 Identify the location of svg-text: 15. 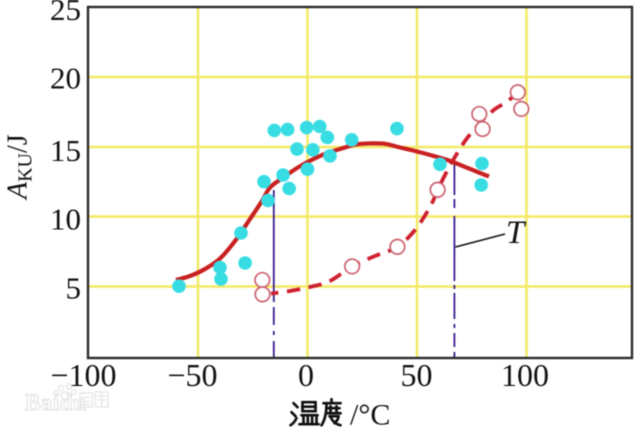
(65, 150).